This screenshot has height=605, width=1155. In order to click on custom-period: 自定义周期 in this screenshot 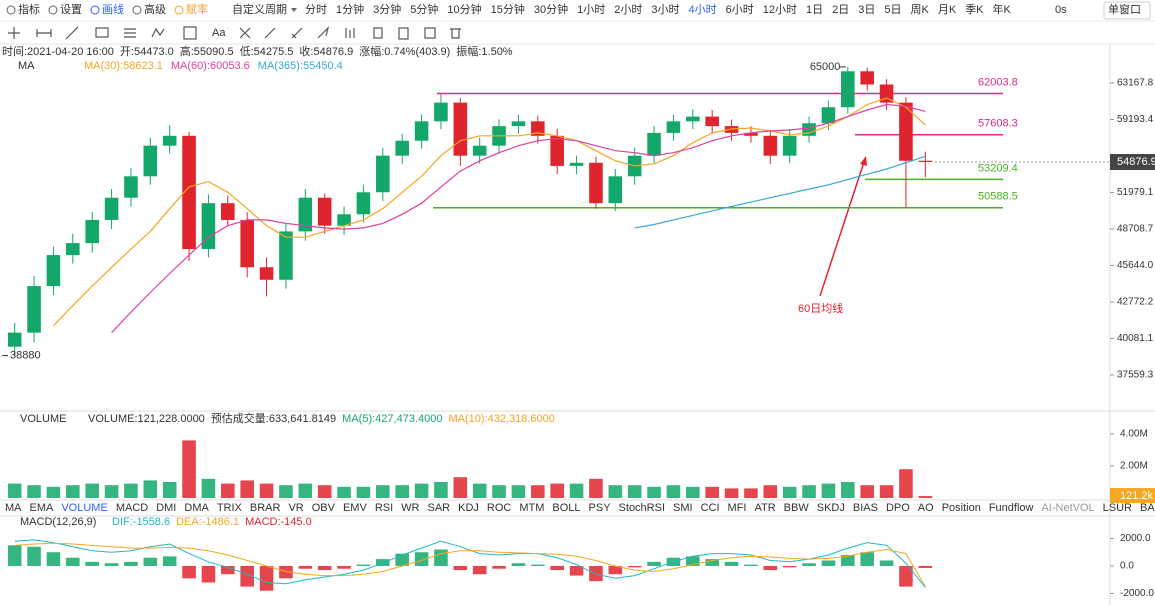, I will do `click(259, 9)`.